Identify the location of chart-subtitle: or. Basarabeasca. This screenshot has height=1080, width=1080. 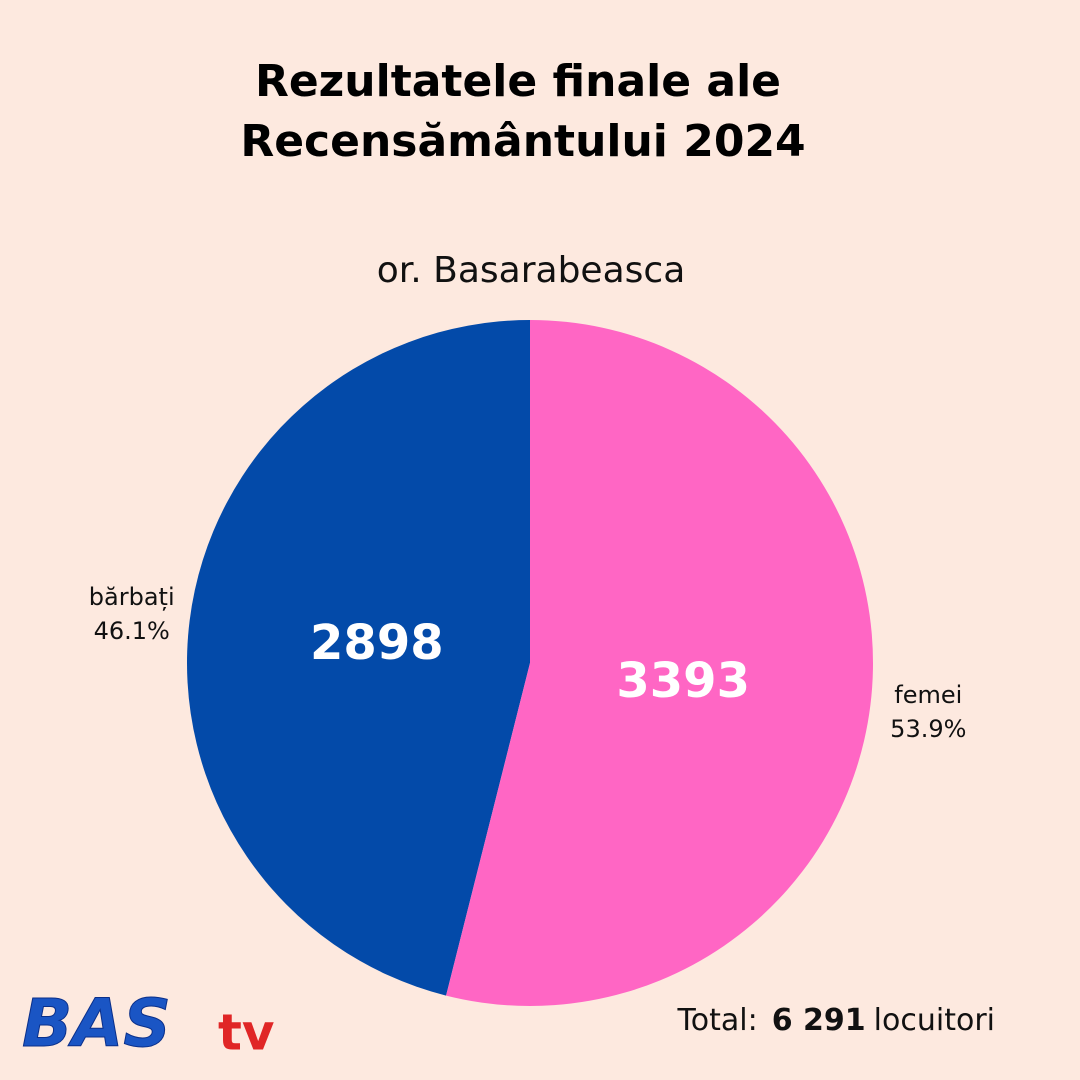
(531, 270).